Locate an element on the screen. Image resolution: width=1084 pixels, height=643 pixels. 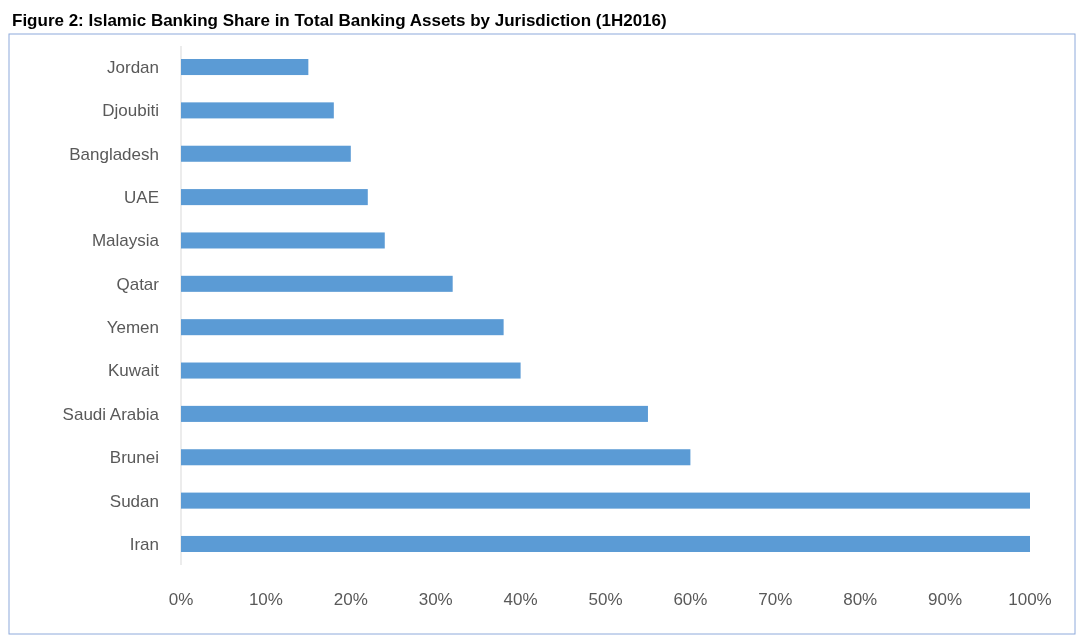
y-tick-label: Bangladesh is located at coordinates (114, 154).